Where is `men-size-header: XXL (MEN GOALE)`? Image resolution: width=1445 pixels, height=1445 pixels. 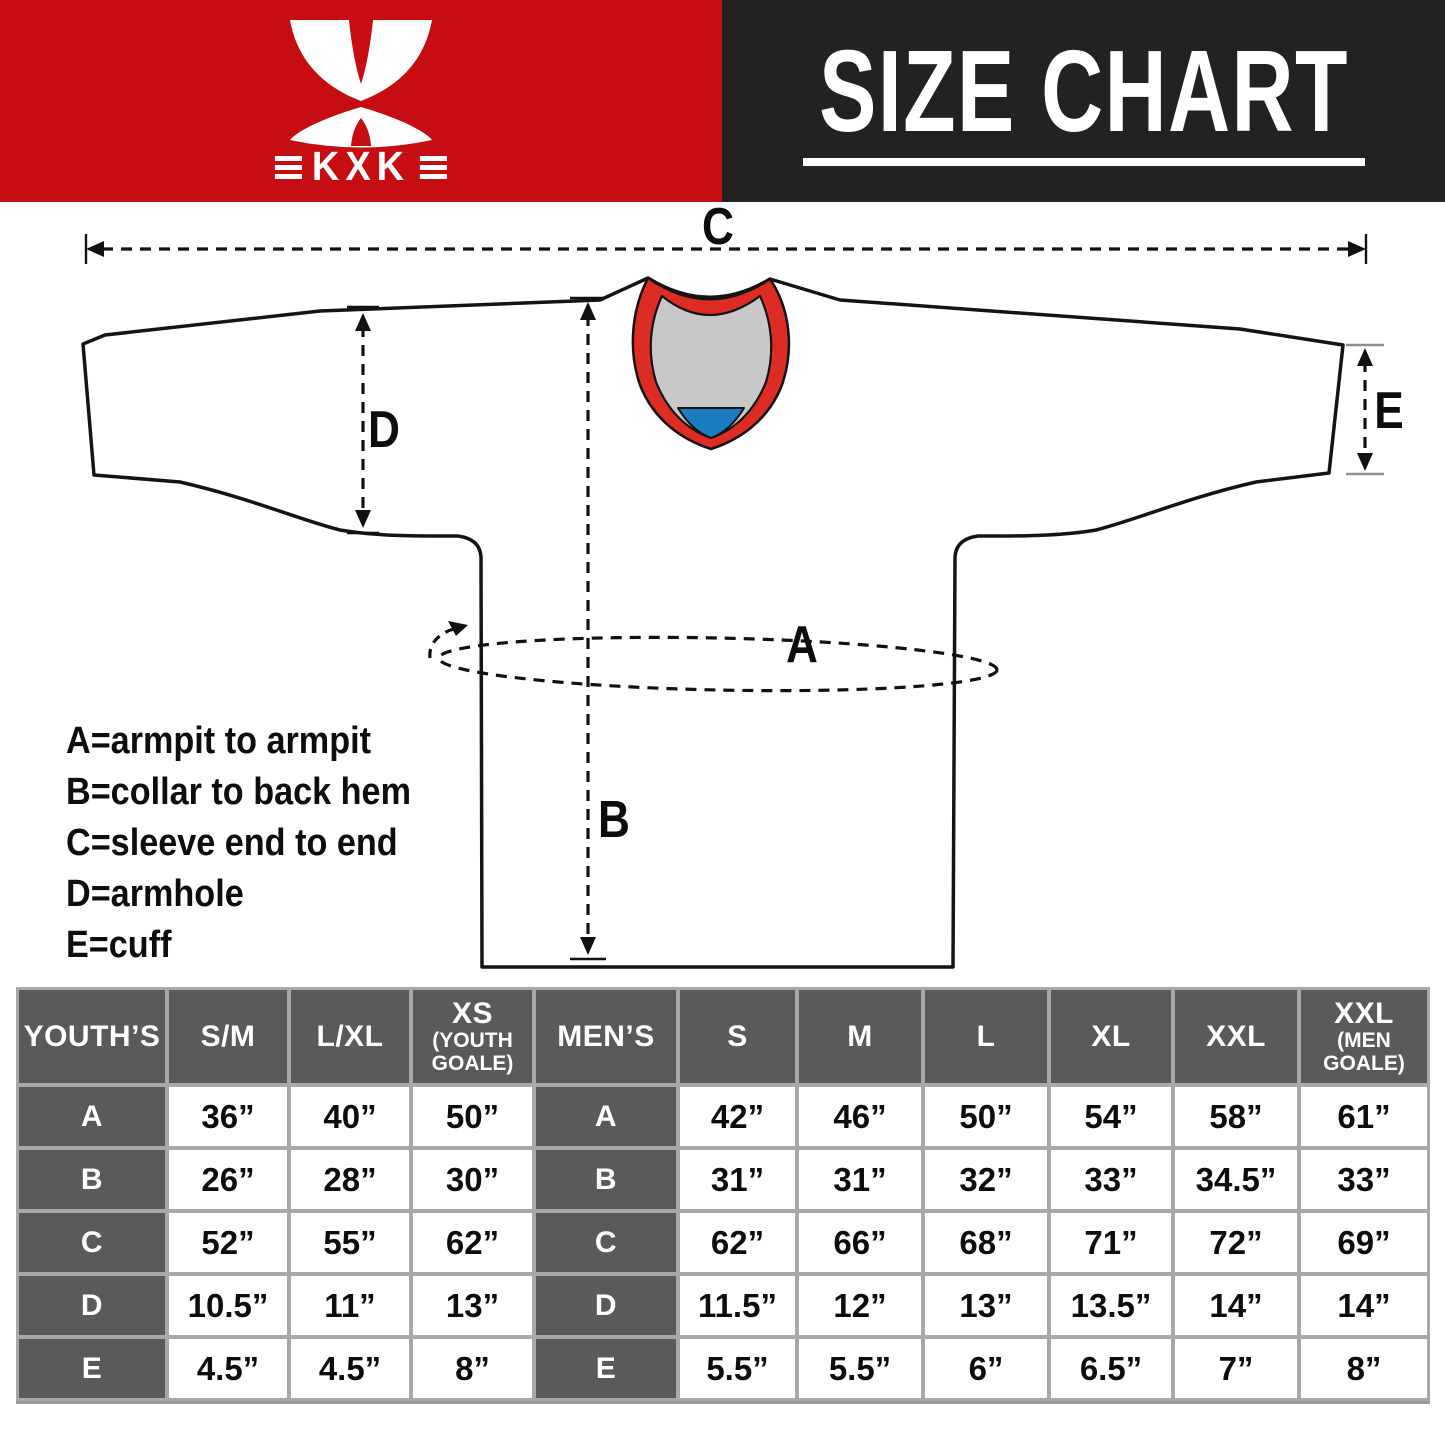 men-size-header: XXL (MEN GOALE) is located at coordinates (1364, 1036).